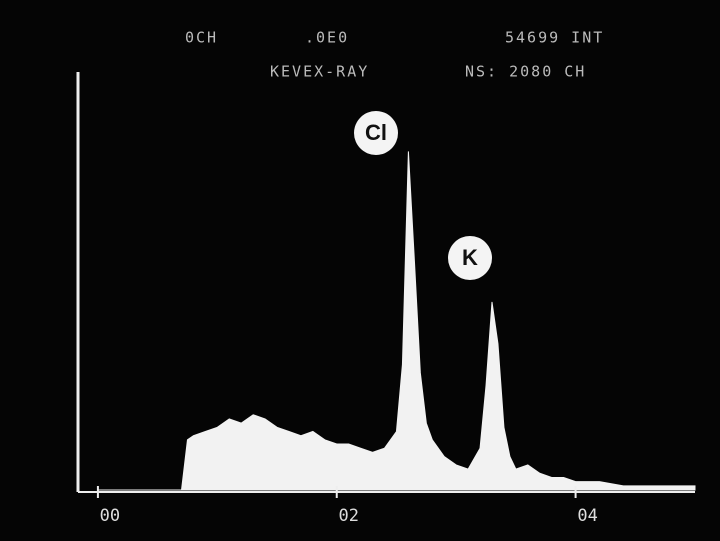  What do you see at coordinates (525, 72) in the screenshot?
I see `header-text: NS: 2080 CH` at bounding box center [525, 72].